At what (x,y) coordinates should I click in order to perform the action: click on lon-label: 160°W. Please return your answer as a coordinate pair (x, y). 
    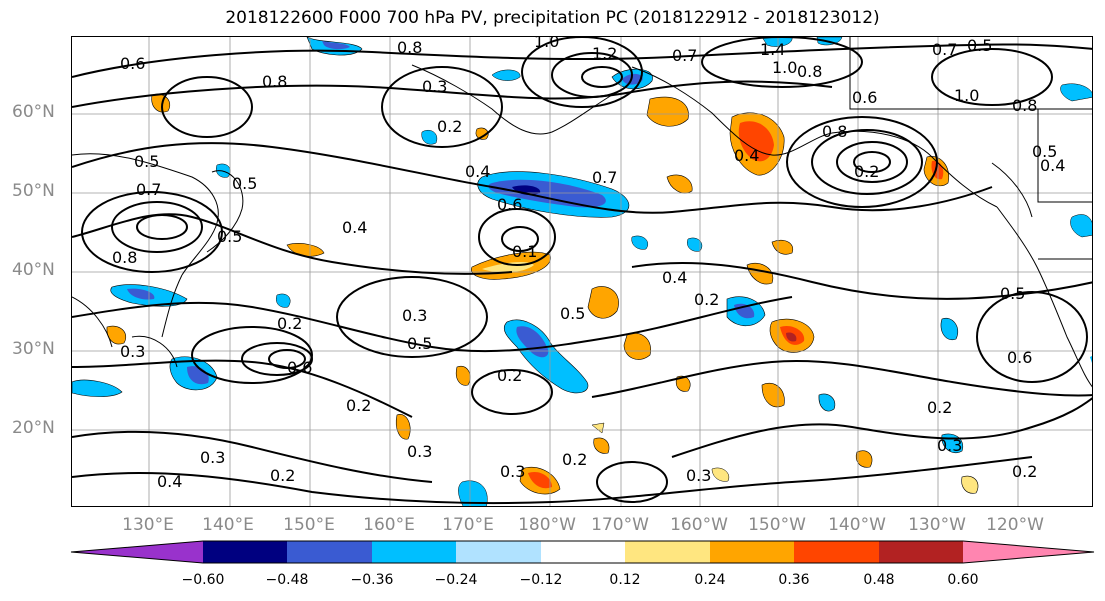
    Looking at the image, I should click on (699, 525).